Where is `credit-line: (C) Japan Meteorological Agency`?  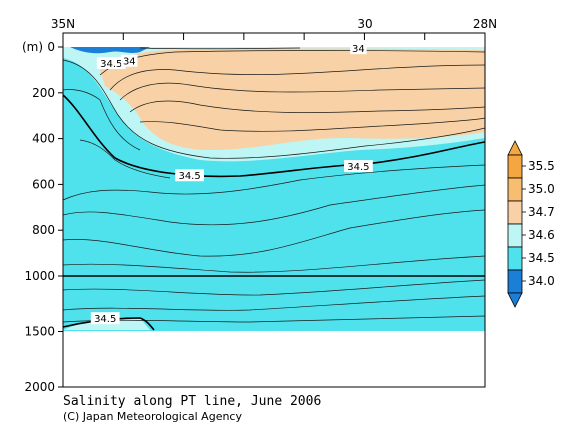 credit-line: (C) Japan Meteorological Agency is located at coordinates (152, 416).